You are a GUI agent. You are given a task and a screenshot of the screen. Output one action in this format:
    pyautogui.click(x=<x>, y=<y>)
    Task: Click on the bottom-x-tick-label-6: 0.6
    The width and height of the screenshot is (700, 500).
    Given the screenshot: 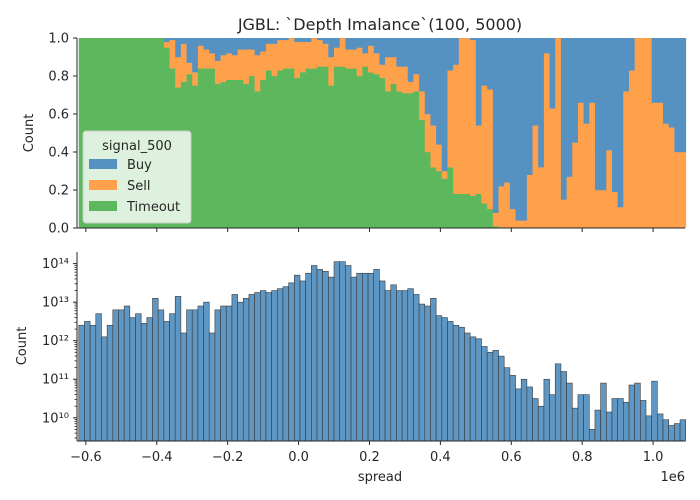 What is the action you would take?
    pyautogui.click(x=511, y=457)
    